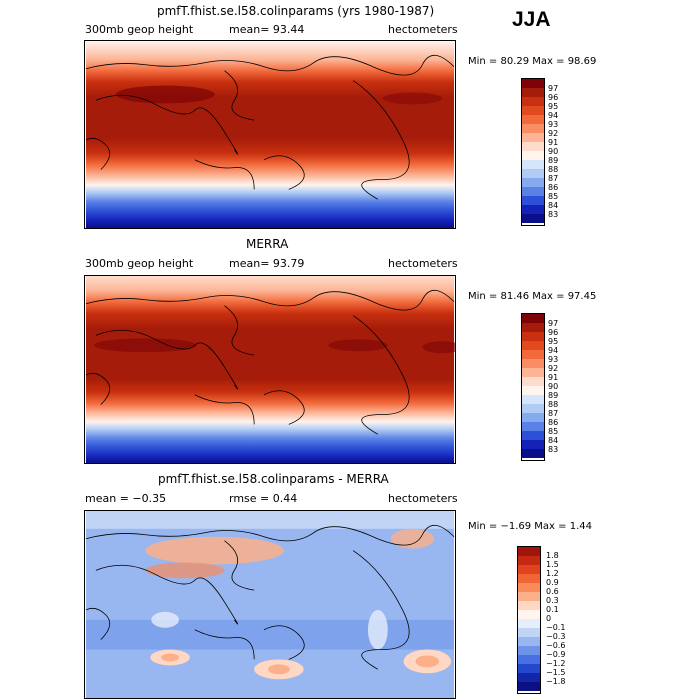 The image size is (700, 700). I want to click on mean-value: mean= 93.79, so click(267, 263).